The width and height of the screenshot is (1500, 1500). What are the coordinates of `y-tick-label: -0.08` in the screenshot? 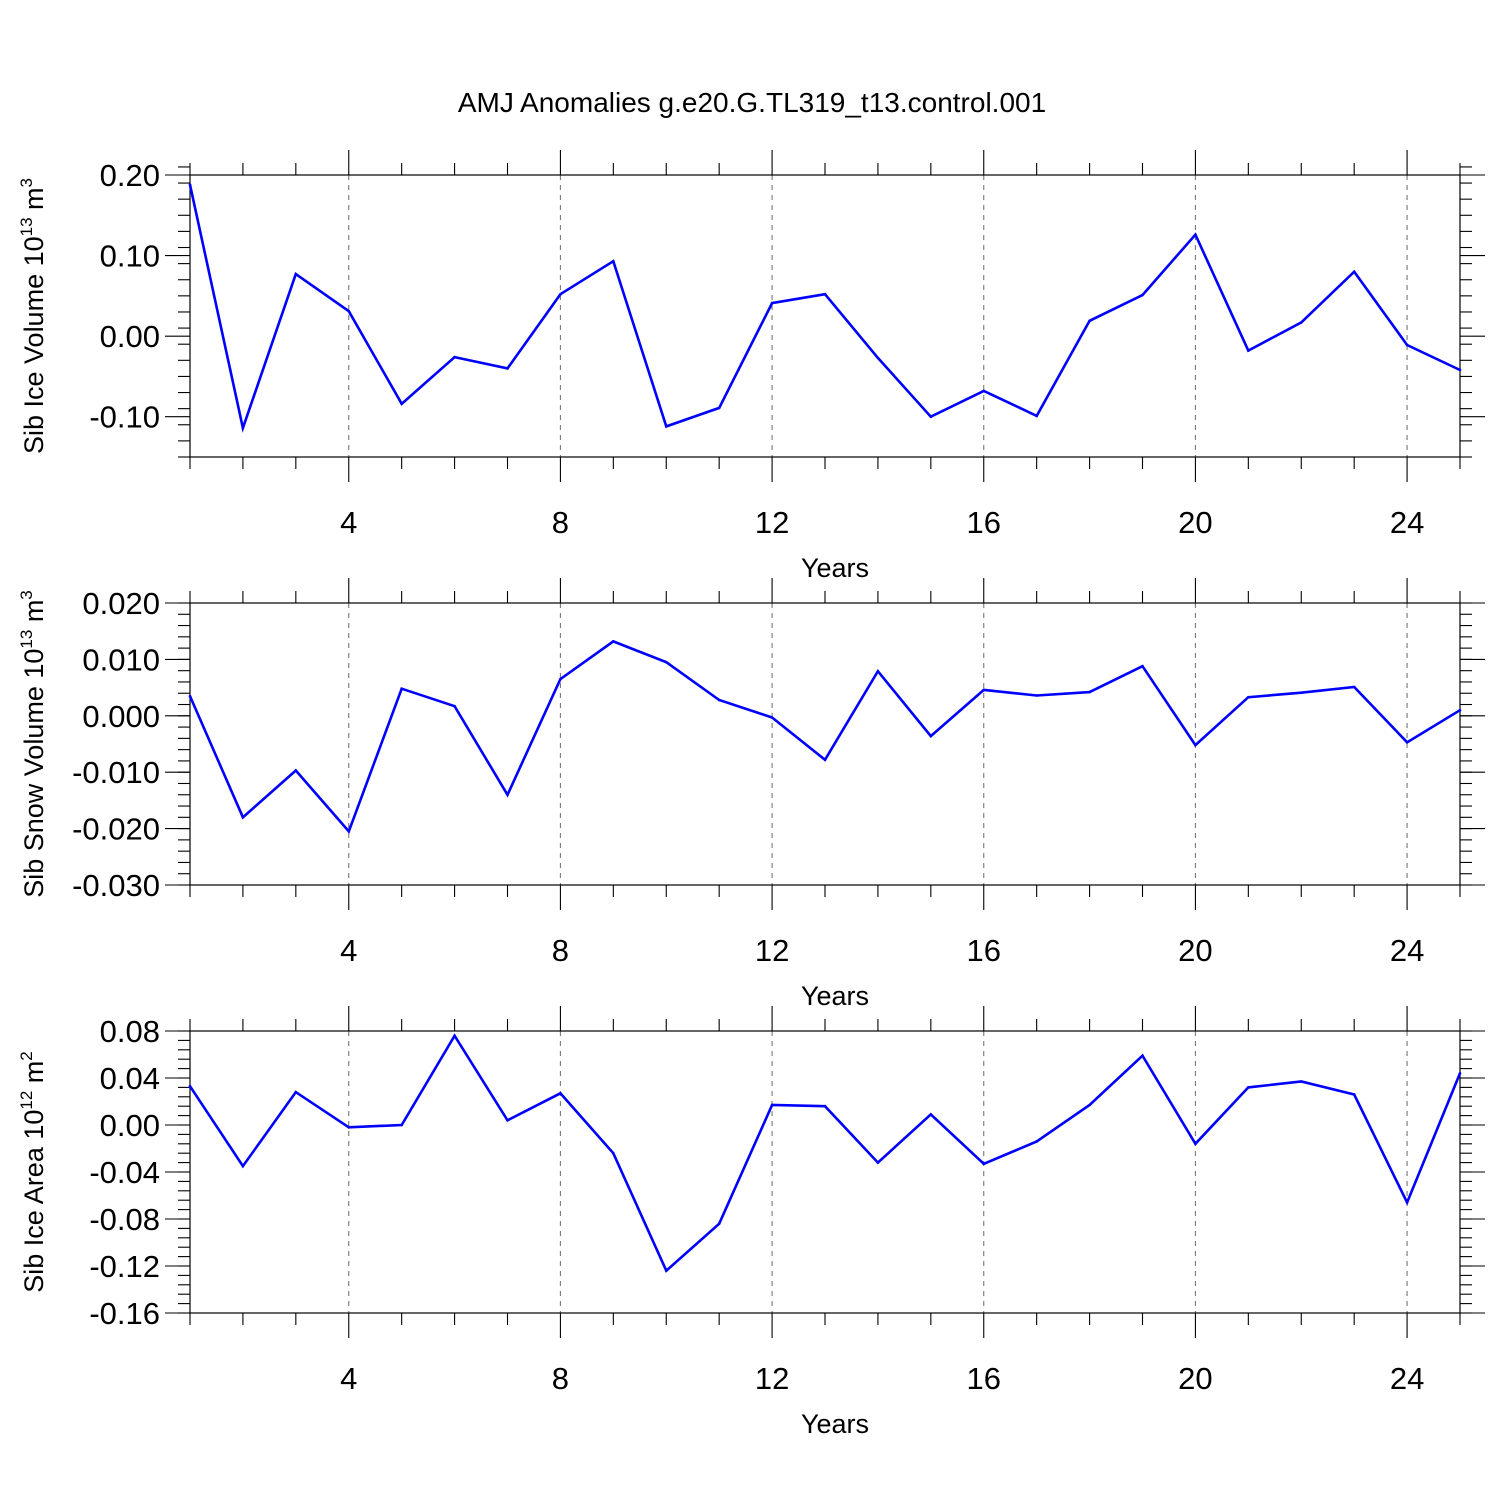 It's located at (124, 1219).